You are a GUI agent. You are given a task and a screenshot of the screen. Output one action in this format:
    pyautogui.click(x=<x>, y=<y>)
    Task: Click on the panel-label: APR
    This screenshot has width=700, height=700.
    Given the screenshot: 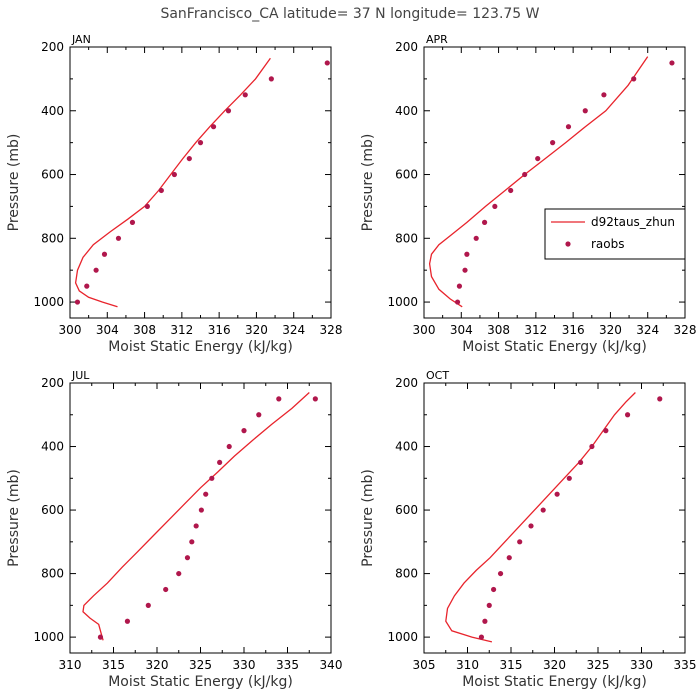 What is the action you would take?
    pyautogui.click(x=437, y=39)
    